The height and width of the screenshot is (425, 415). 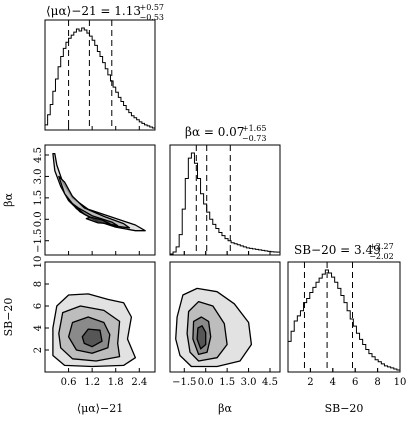 What do you see at coordinates (214, 327) in the screenshot?
I see `density-beta-sb` at bounding box center [214, 327].